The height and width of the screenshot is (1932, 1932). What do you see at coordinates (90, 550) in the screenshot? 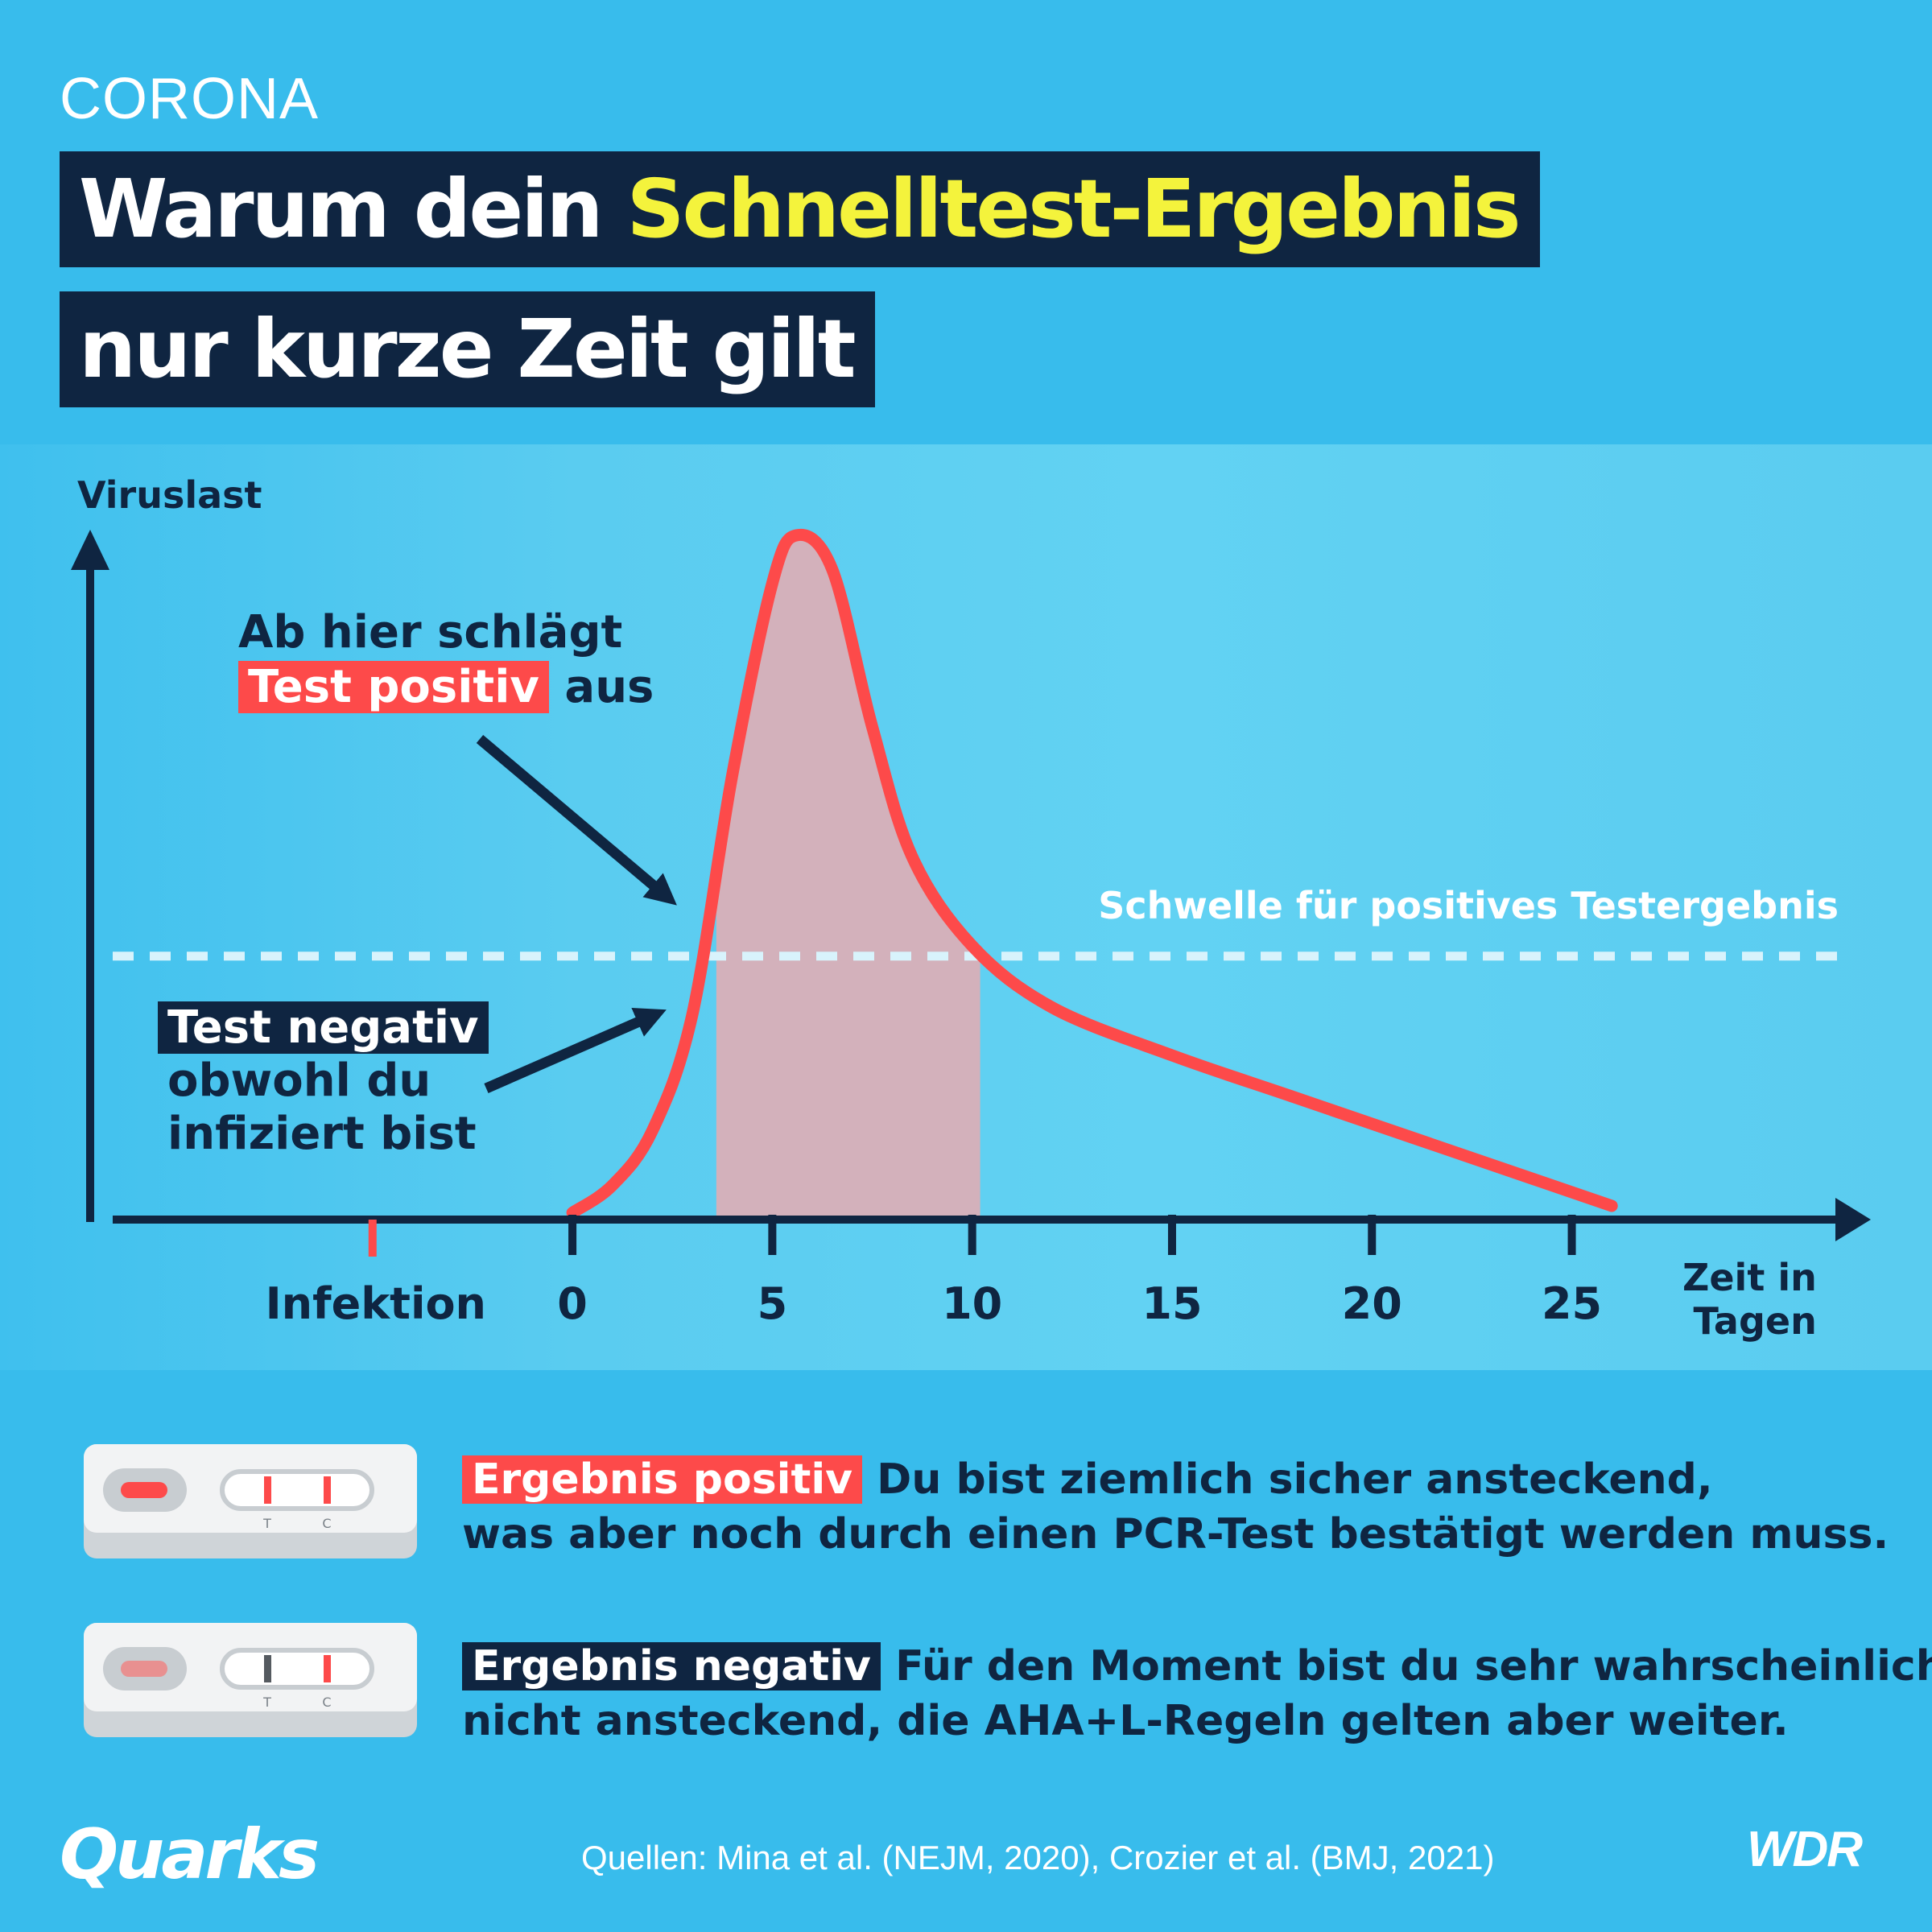
I see `y-axis-arrowhead` at bounding box center [90, 550].